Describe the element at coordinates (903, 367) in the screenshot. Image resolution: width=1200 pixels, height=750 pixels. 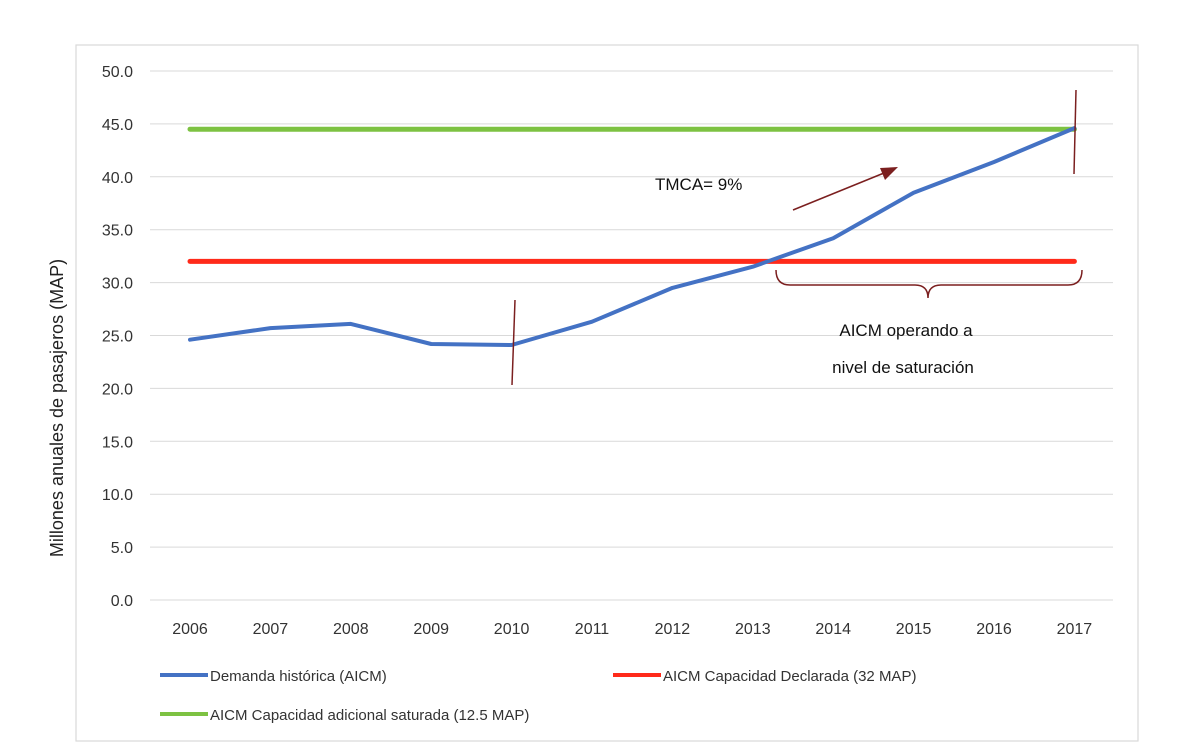
I see `saturation-annotation-line2: nivel de saturación` at that location.